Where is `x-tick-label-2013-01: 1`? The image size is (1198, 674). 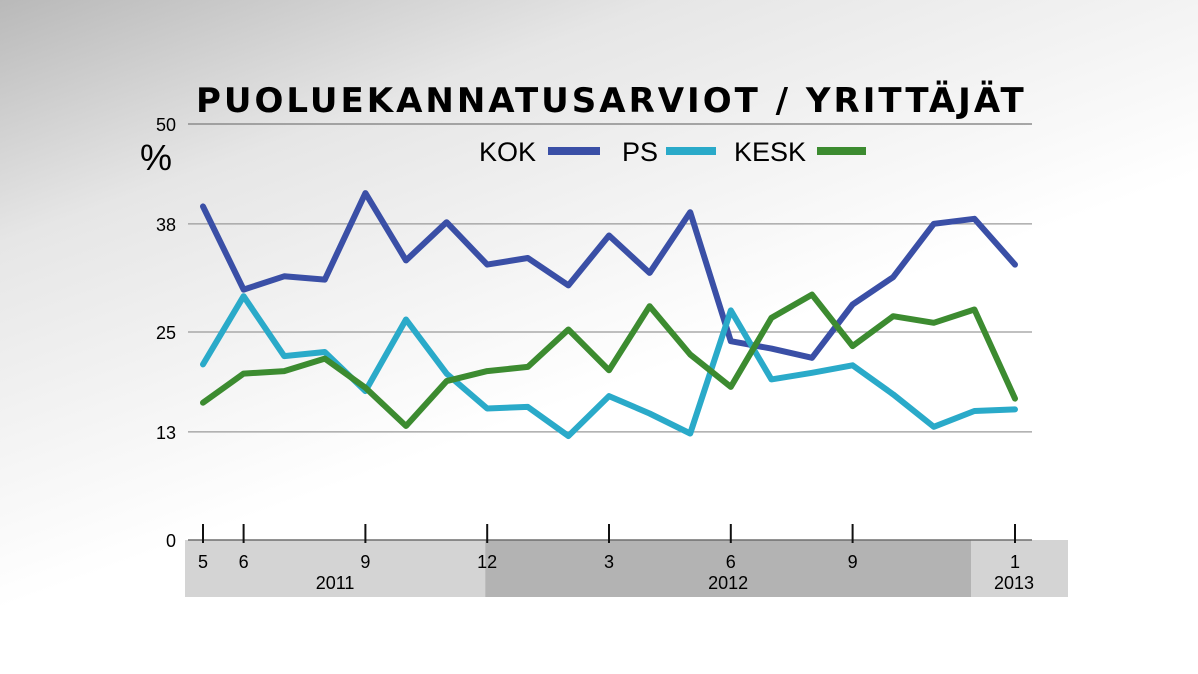 x-tick-label-2013-01: 1 is located at coordinates (1015, 562).